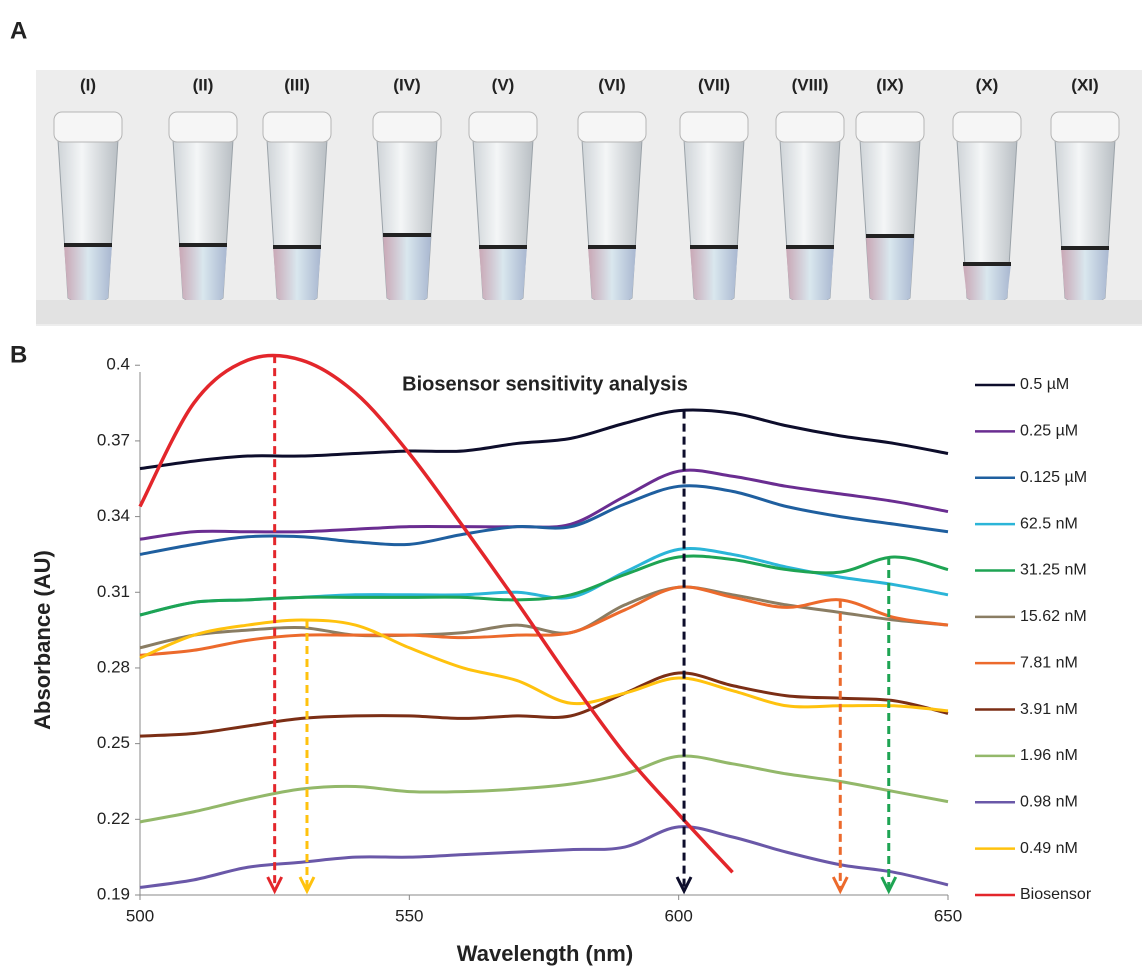 Image resolution: width=1142 pixels, height=969 pixels. Describe the element at coordinates (118, 364) in the screenshot. I see `y-tick-label: 0.4` at that location.